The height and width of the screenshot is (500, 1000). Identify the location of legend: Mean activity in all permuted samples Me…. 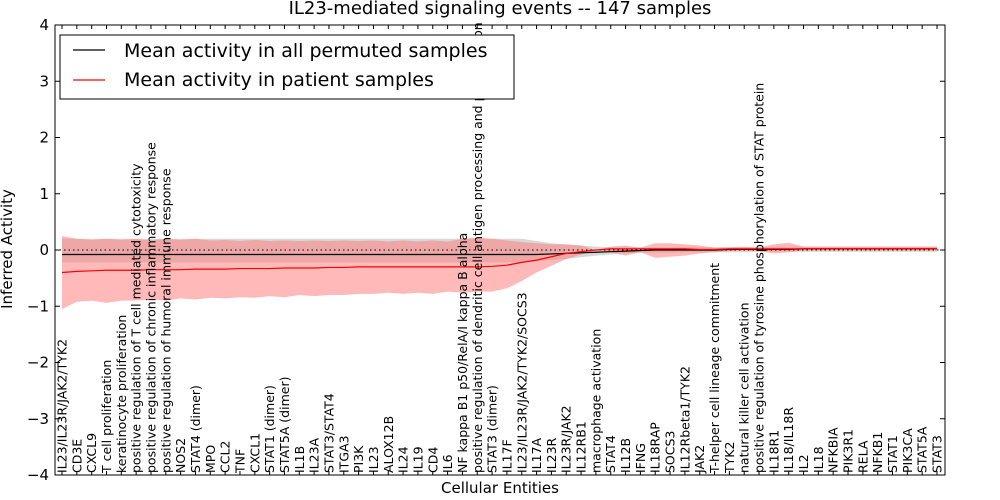
(287, 67).